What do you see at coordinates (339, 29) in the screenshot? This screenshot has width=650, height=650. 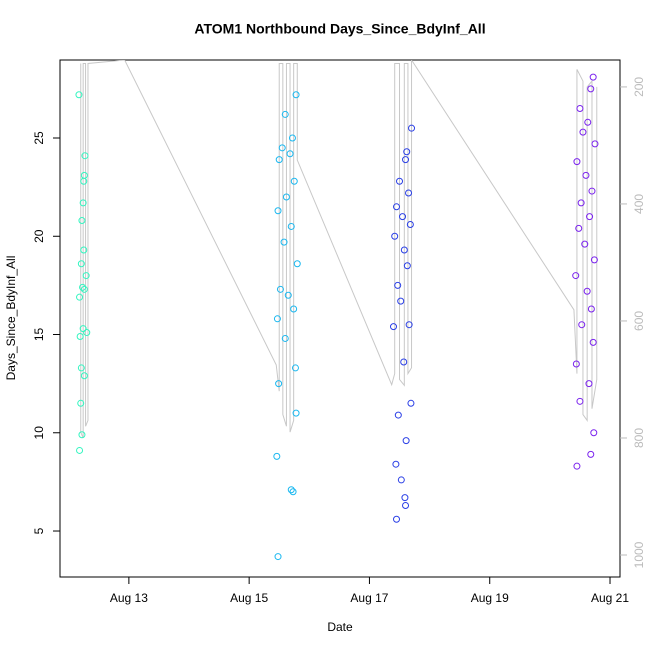 I see `chart-title: ATOM1 Northbound Days_Since_BdyInf_All` at bounding box center [339, 29].